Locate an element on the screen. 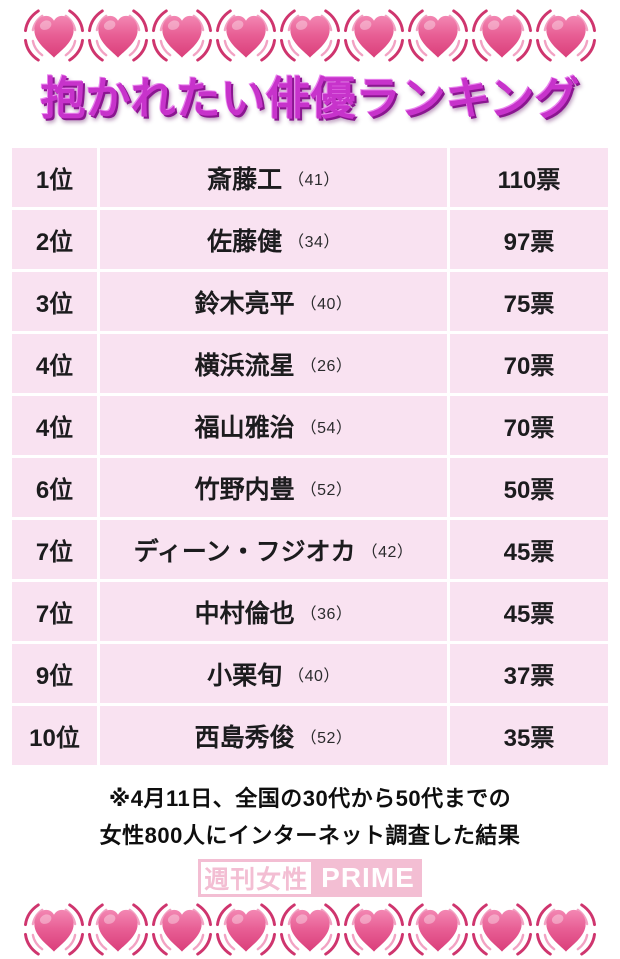 The image size is (620, 959). hearts-row-bottom is located at coordinates (310, 929).